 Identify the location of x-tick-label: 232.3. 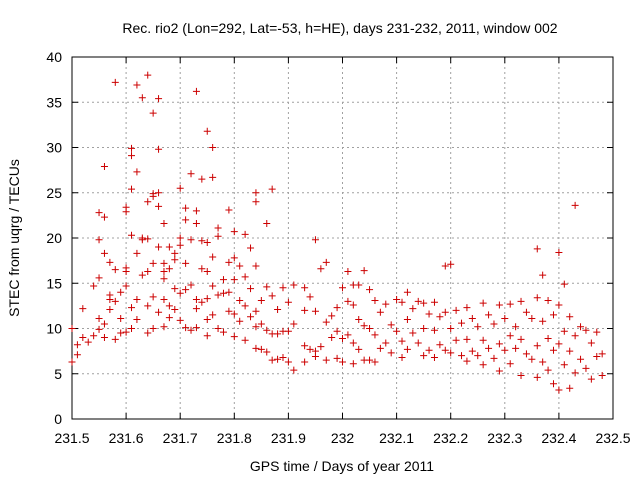
(504, 438).